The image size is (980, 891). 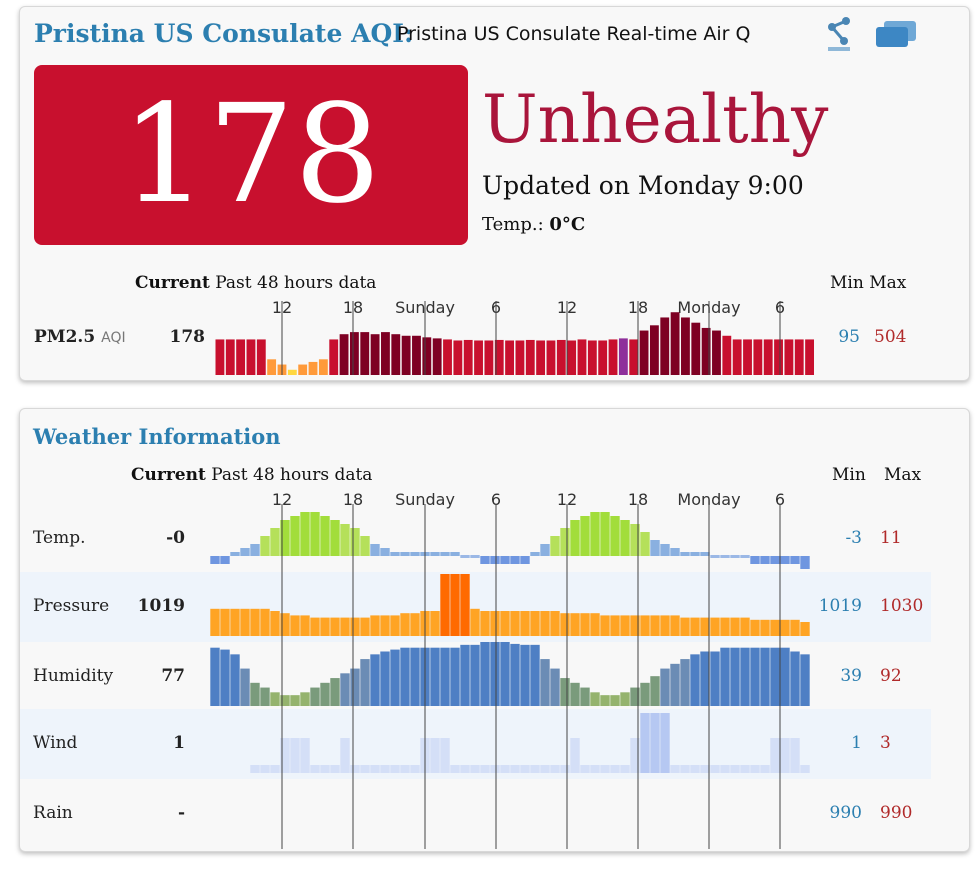 I want to click on aqi-value: 178, so click(x=251, y=155).